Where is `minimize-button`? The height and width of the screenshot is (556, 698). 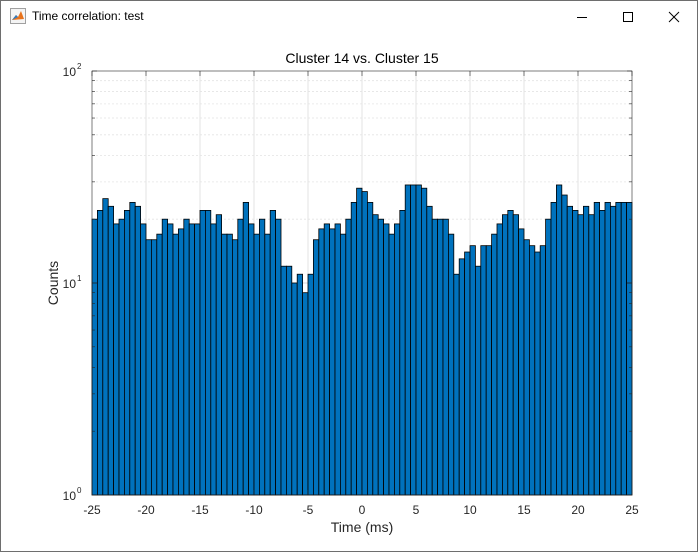
minimize-button is located at coordinates (582, 16).